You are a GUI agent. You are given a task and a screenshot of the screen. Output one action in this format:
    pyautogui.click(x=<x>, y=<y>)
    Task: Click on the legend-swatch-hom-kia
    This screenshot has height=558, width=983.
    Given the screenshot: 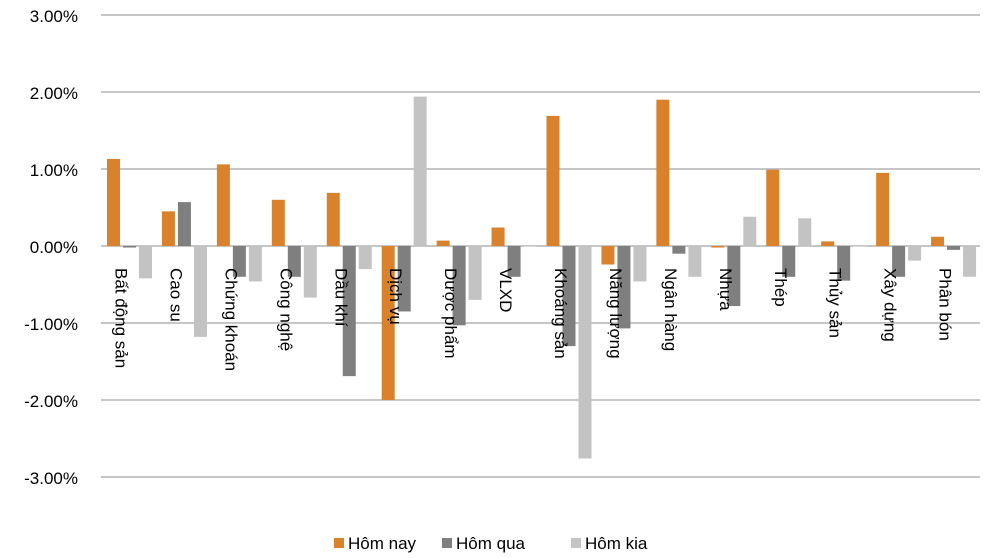 What is the action you would take?
    pyautogui.click(x=576, y=543)
    